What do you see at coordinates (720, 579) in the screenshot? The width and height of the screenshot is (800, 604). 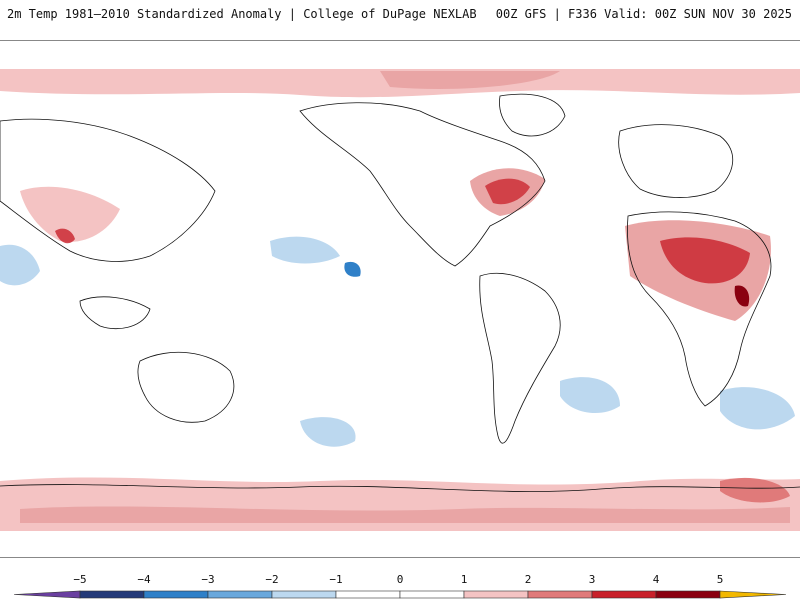 I see `colorbar-tick-label: 5` at bounding box center [720, 579].